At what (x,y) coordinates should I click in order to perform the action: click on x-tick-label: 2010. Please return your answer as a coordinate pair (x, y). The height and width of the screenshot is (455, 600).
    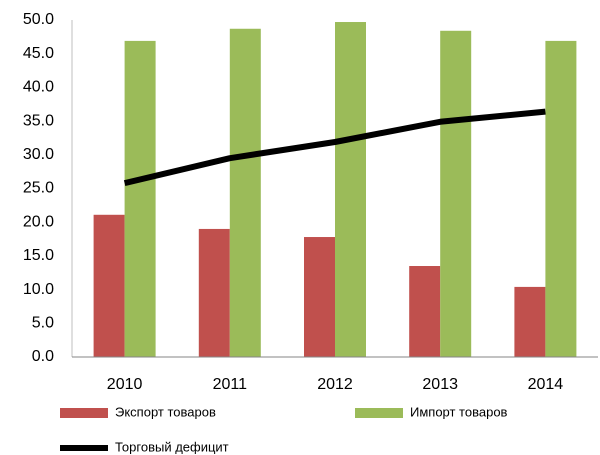
    Looking at the image, I should click on (125, 384).